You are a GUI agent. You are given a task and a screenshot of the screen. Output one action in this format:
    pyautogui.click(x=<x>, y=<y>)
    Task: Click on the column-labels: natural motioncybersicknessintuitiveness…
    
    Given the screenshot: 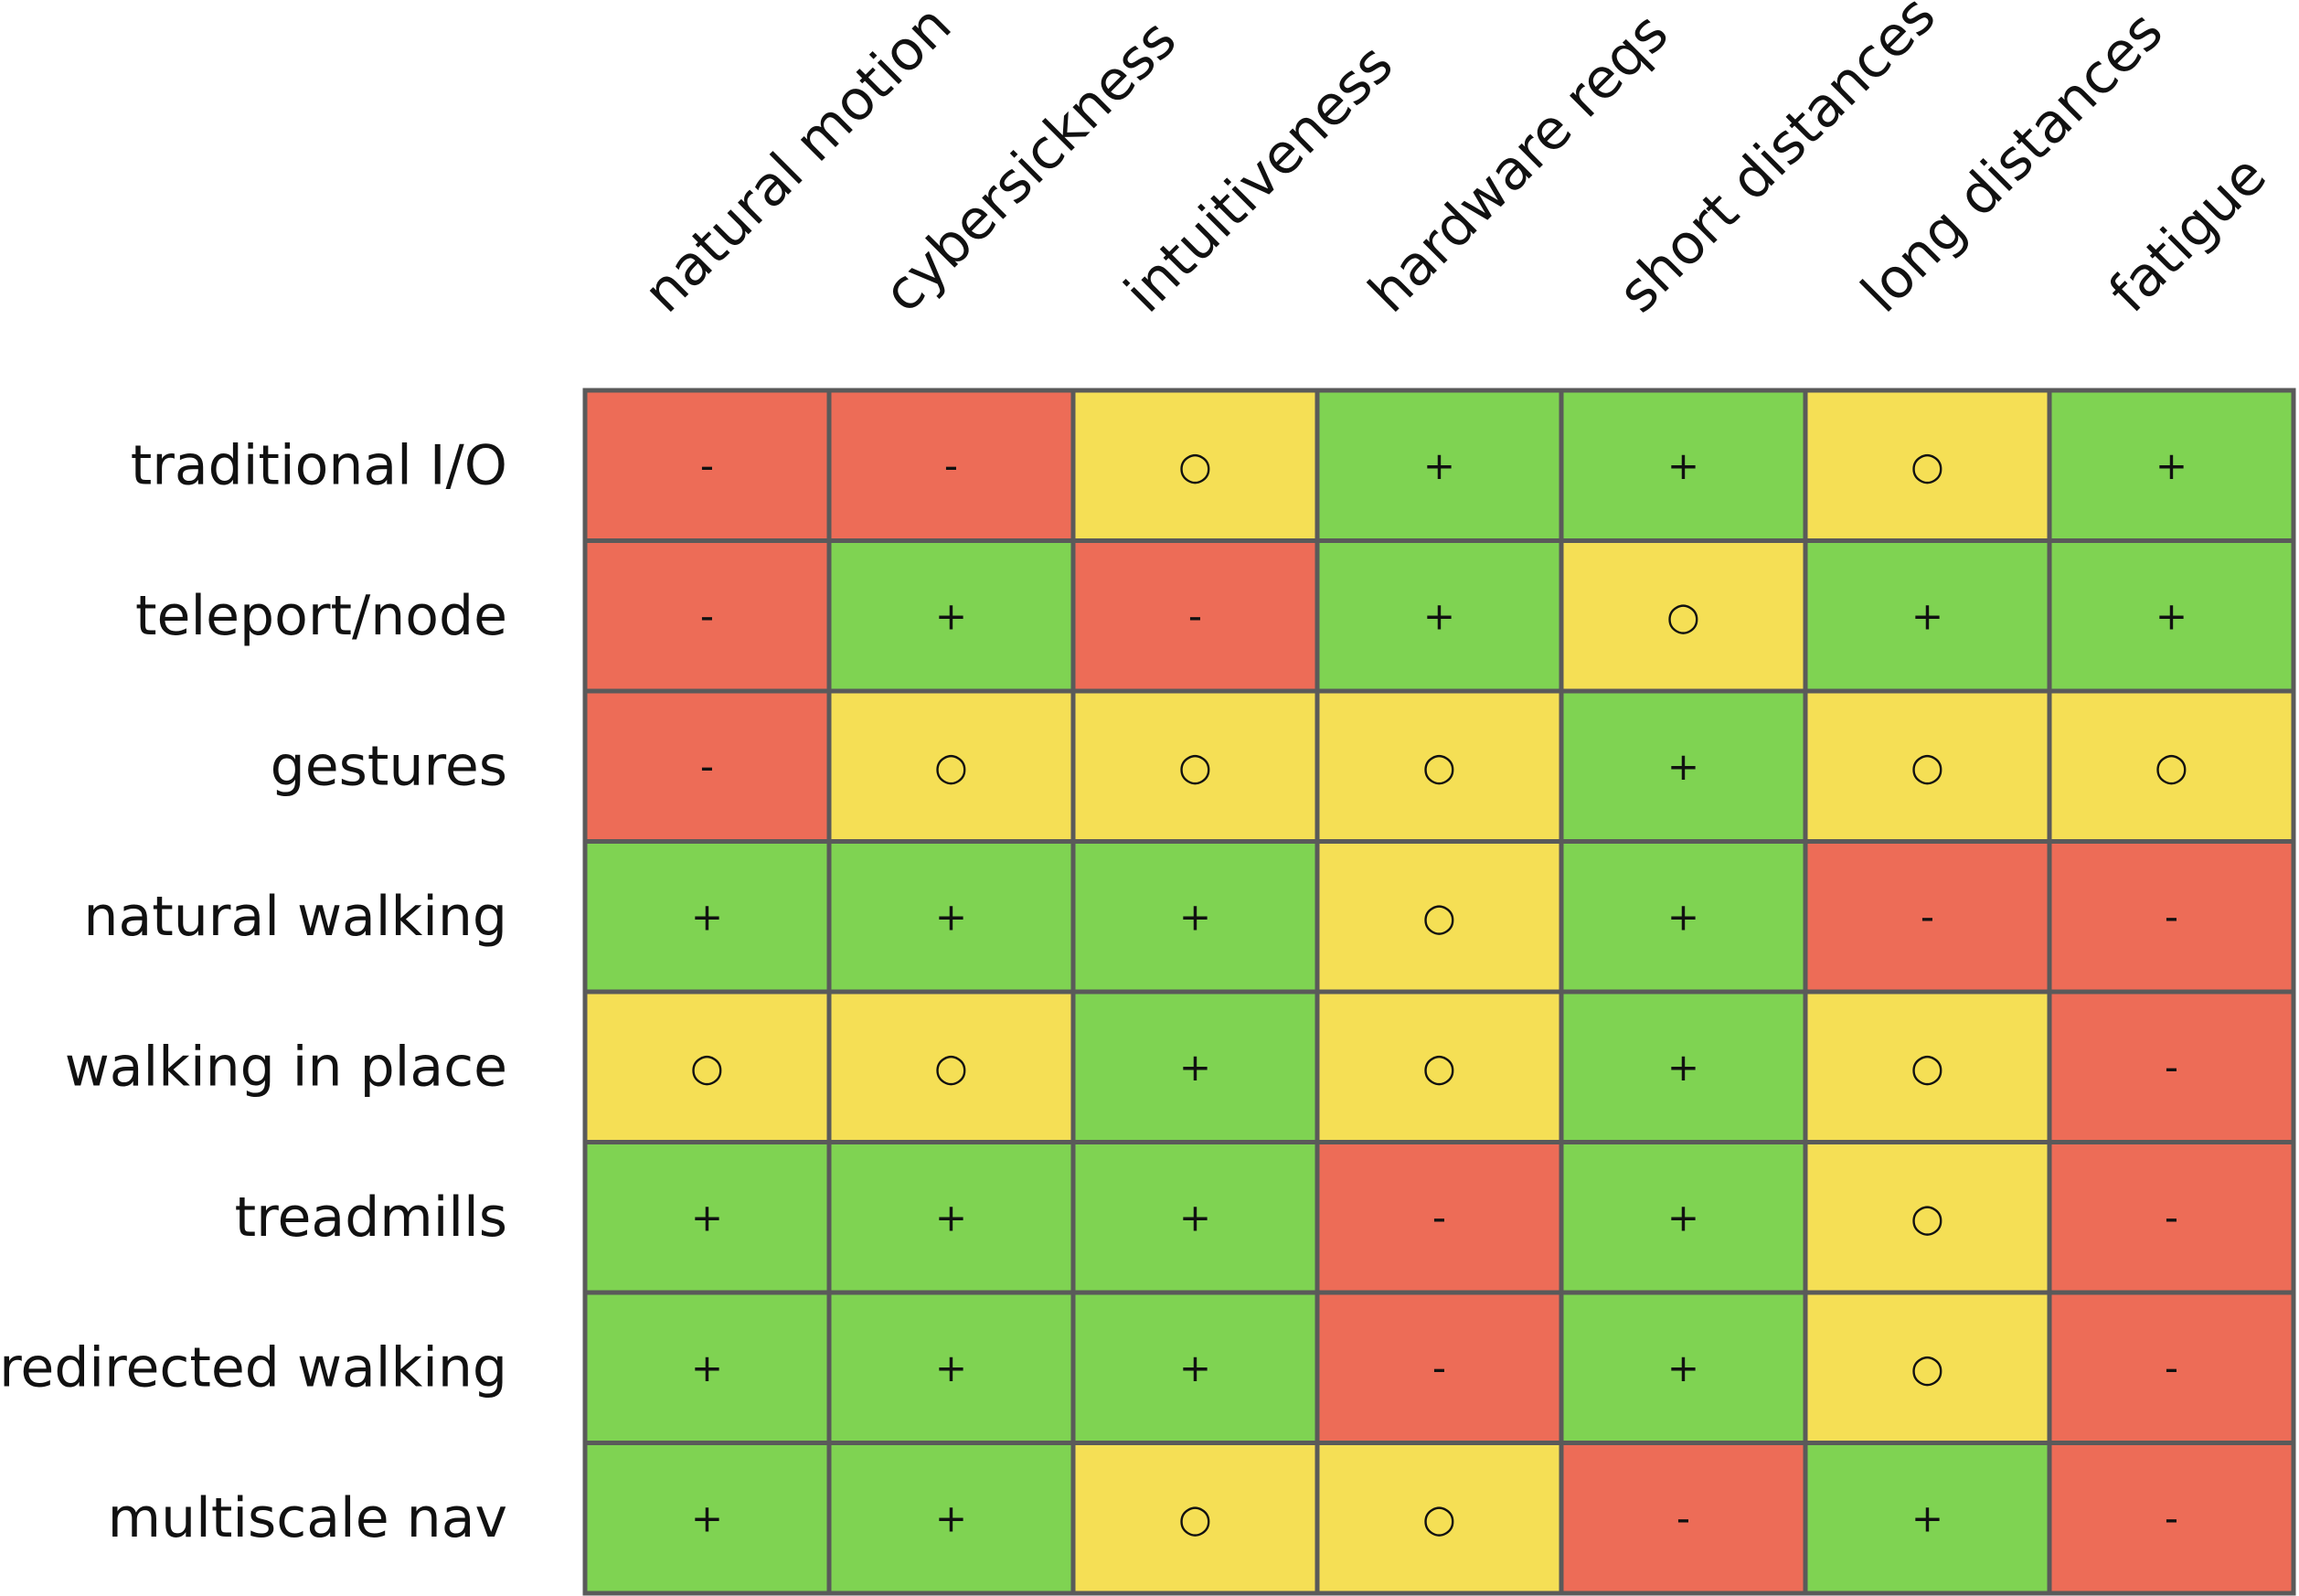 What is the action you would take?
    pyautogui.click(x=1455, y=162)
    